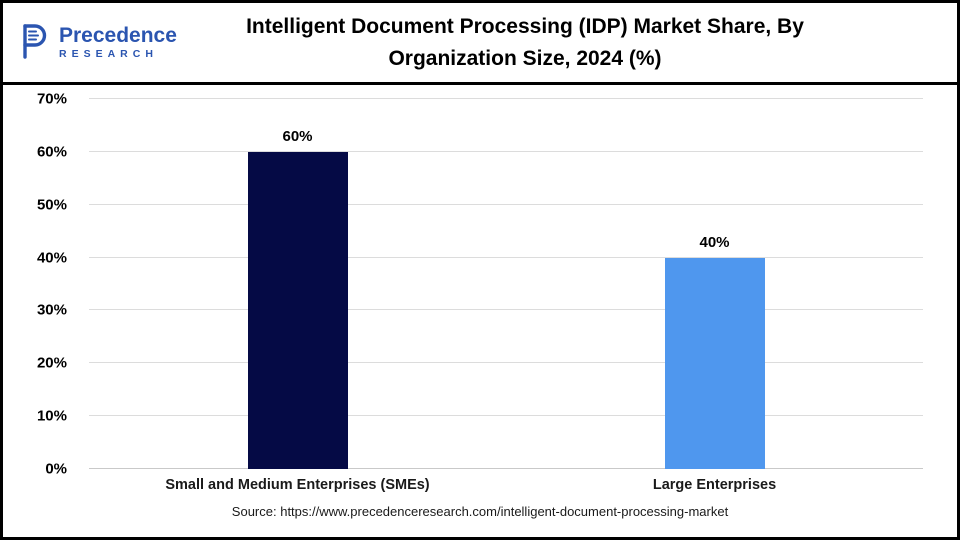 This screenshot has height=540, width=960. What do you see at coordinates (51, 152) in the screenshot?
I see `y-tick-label-60: 60%` at bounding box center [51, 152].